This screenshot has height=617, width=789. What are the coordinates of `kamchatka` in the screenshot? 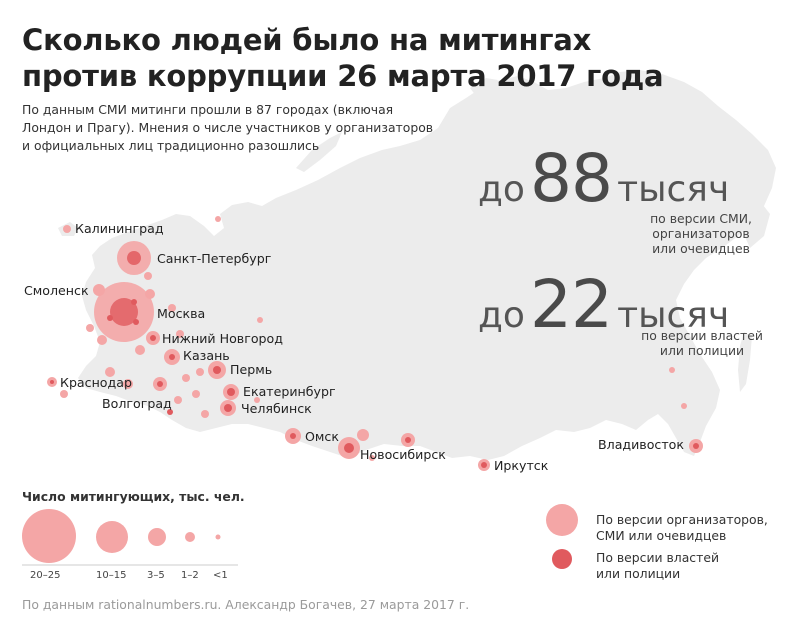 It's located at (755, 222).